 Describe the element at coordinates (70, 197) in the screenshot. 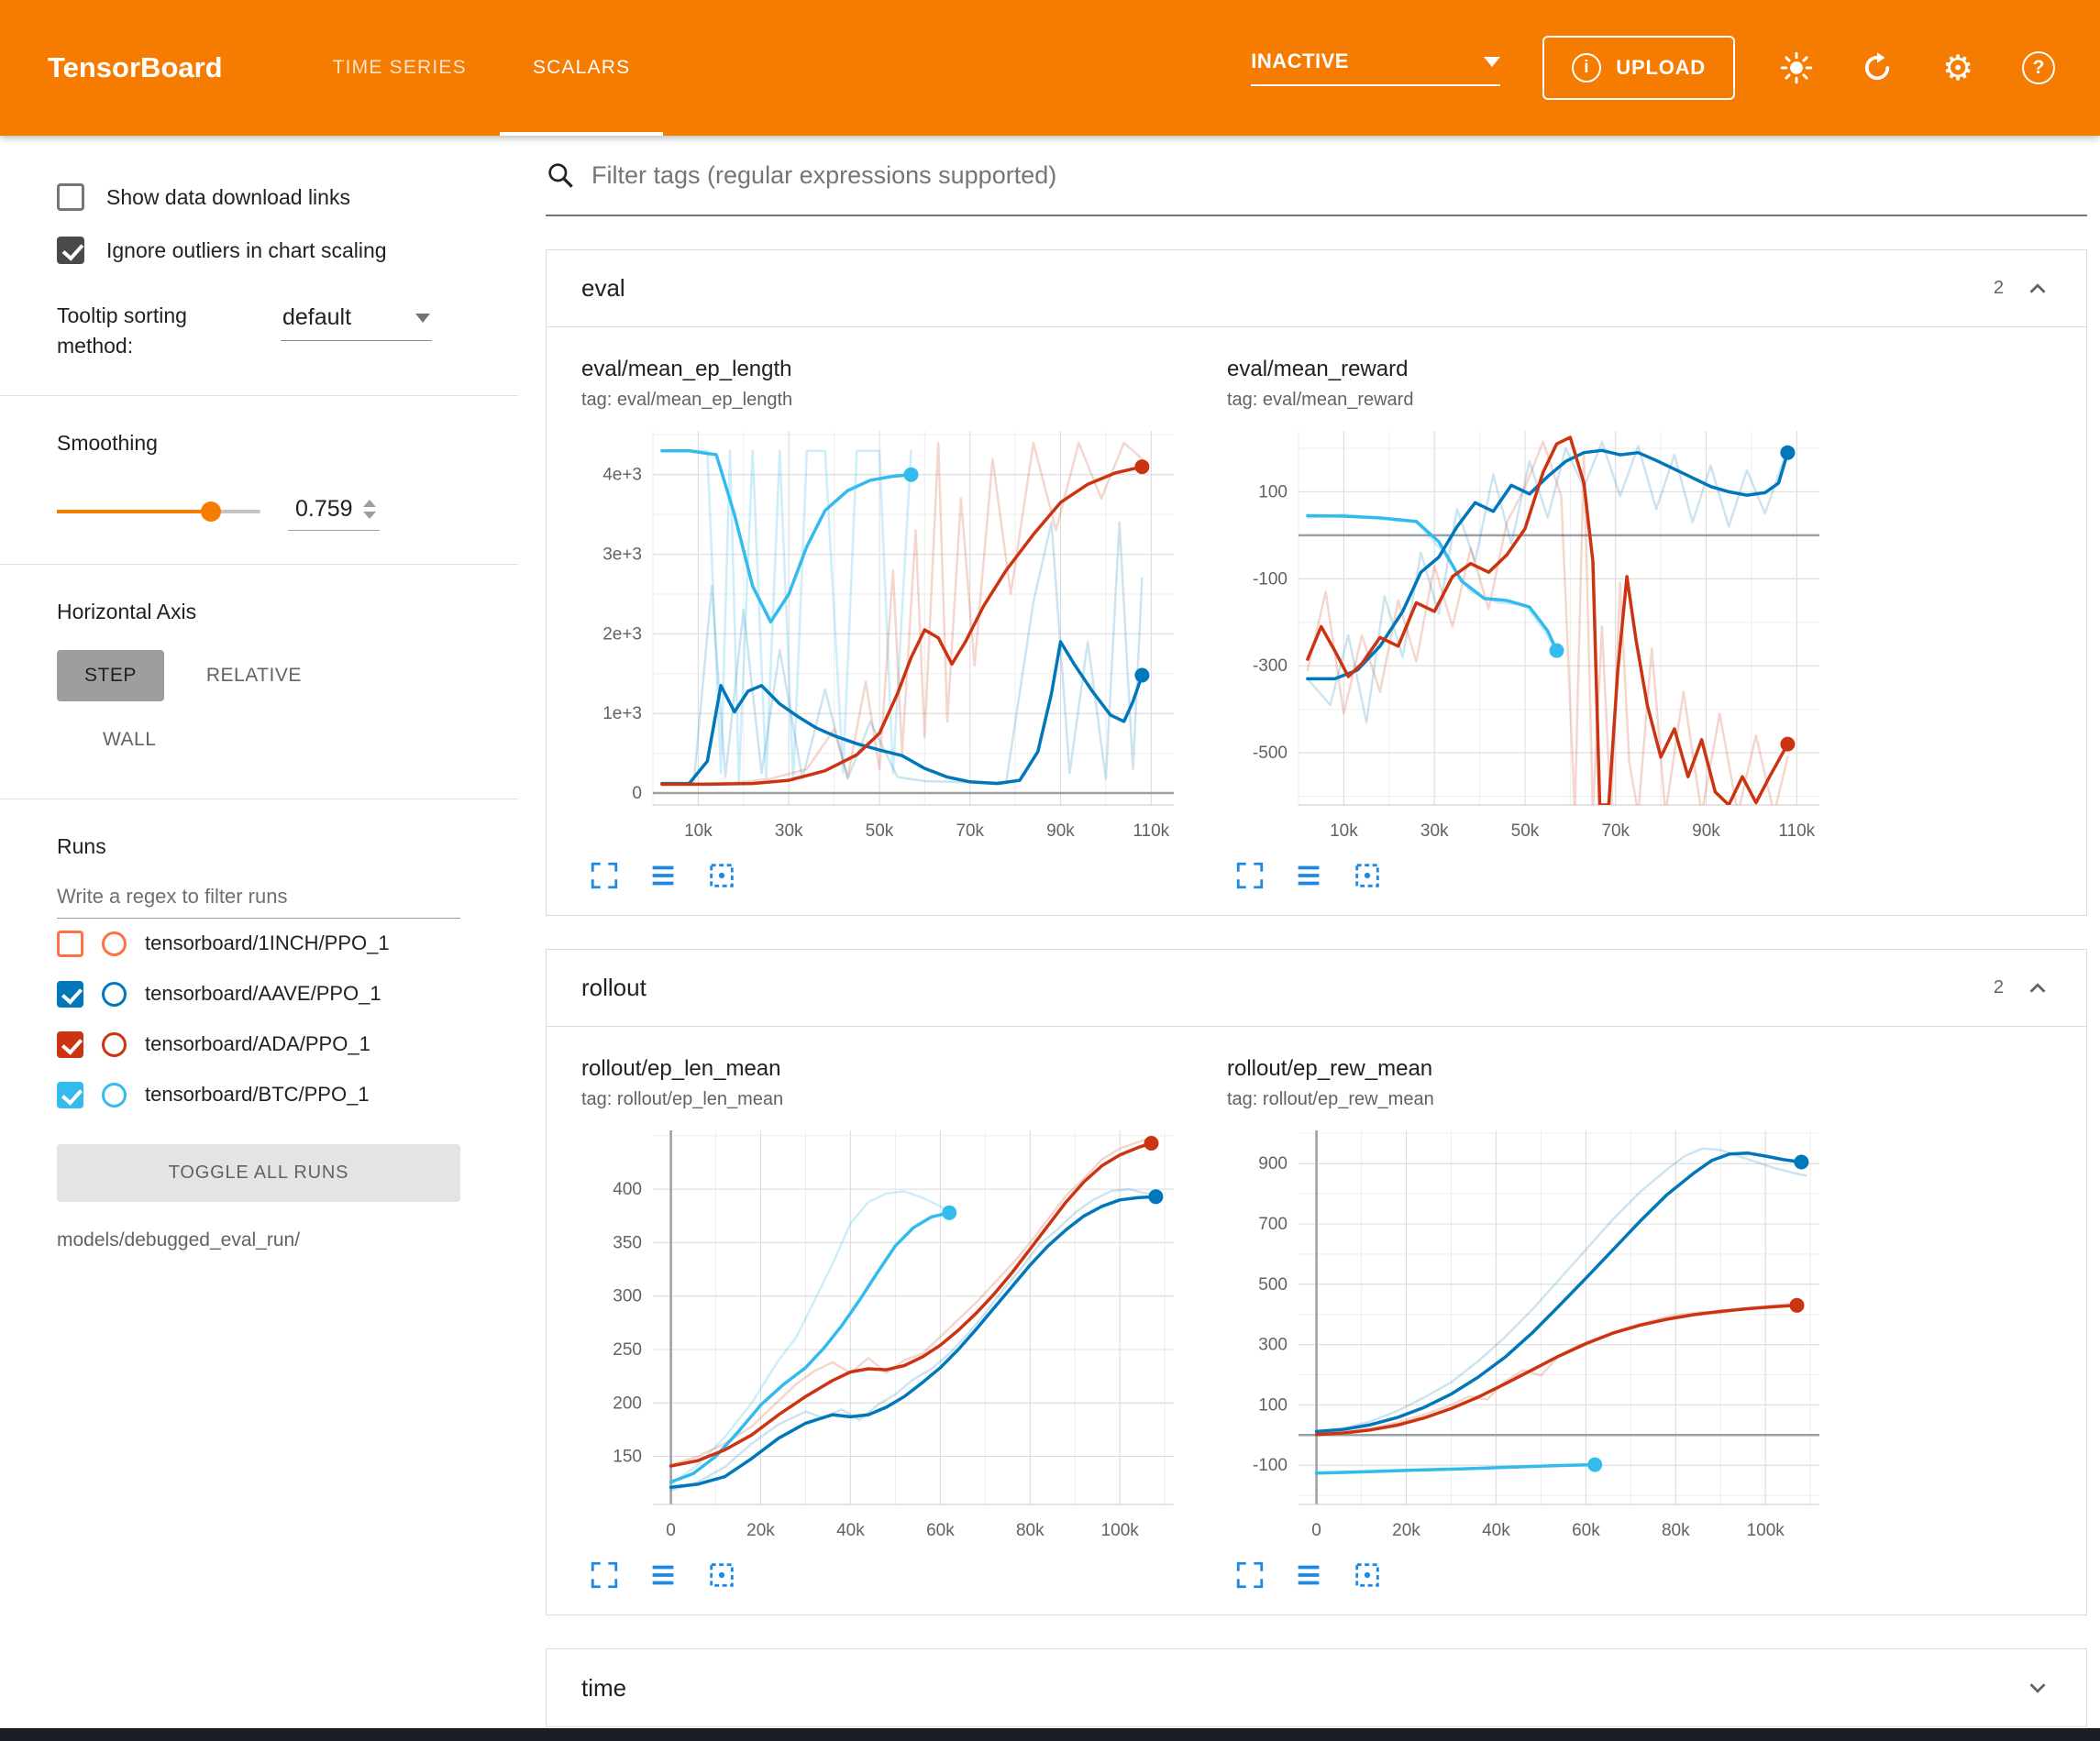

I see `show-download-links-checkbox` at that location.